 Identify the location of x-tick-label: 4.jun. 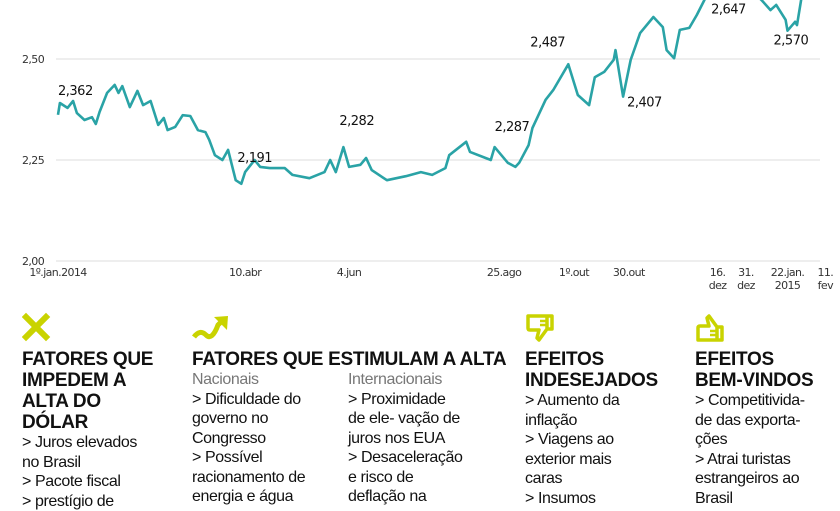
(349, 272).